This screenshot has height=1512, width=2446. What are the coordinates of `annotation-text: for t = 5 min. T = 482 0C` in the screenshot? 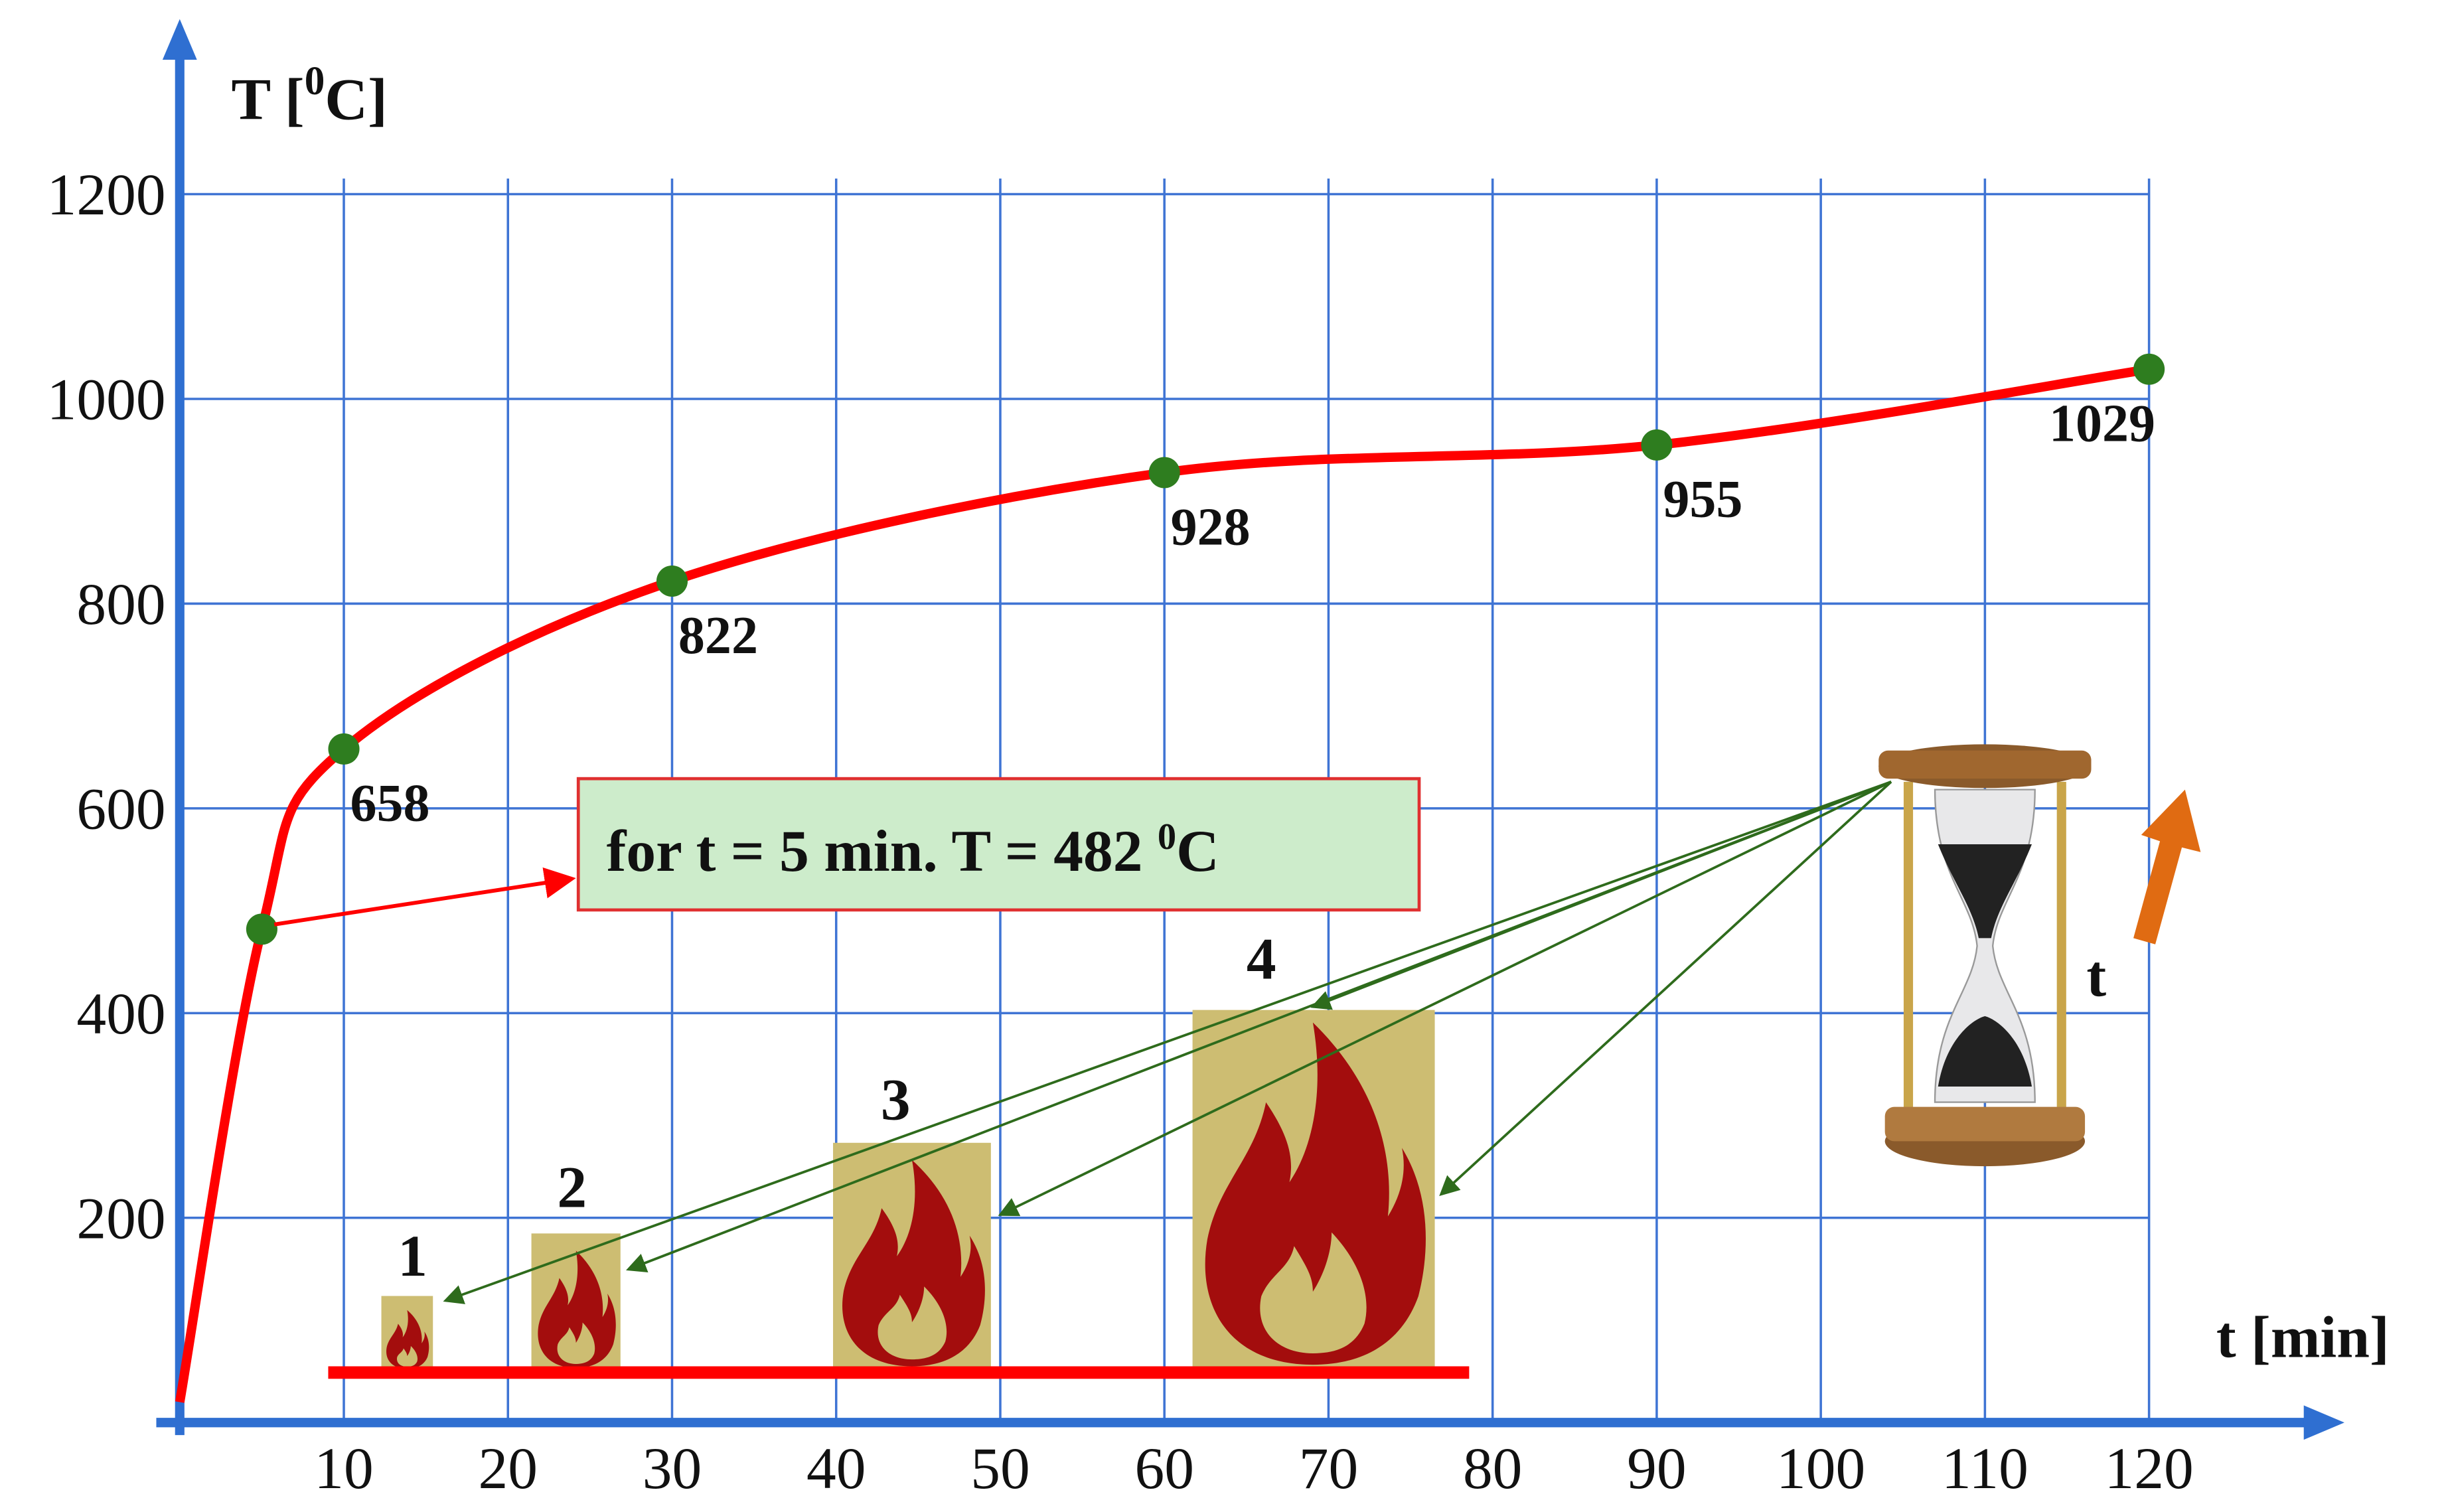 It's located at (913, 850).